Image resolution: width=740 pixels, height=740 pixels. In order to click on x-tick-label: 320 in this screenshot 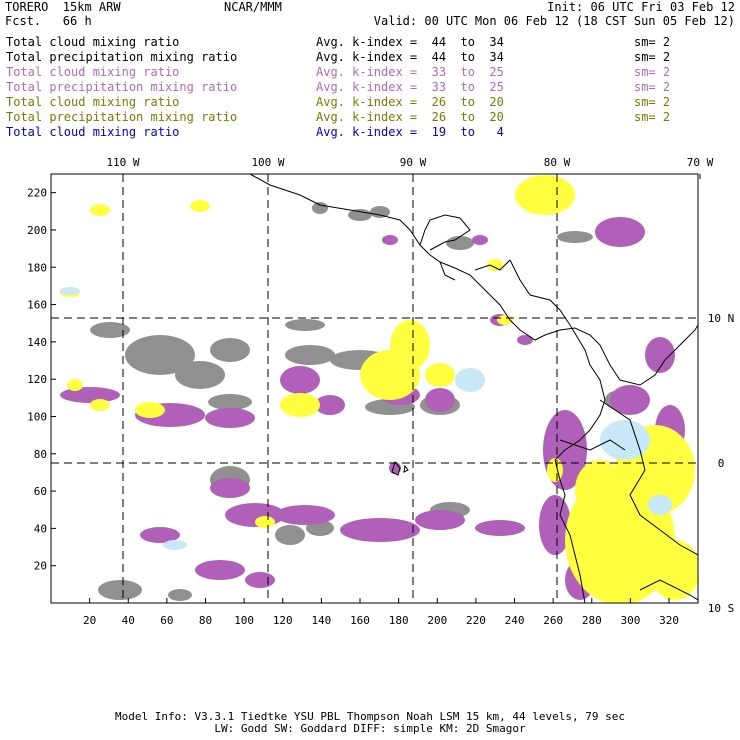, I will do `click(669, 620)`.